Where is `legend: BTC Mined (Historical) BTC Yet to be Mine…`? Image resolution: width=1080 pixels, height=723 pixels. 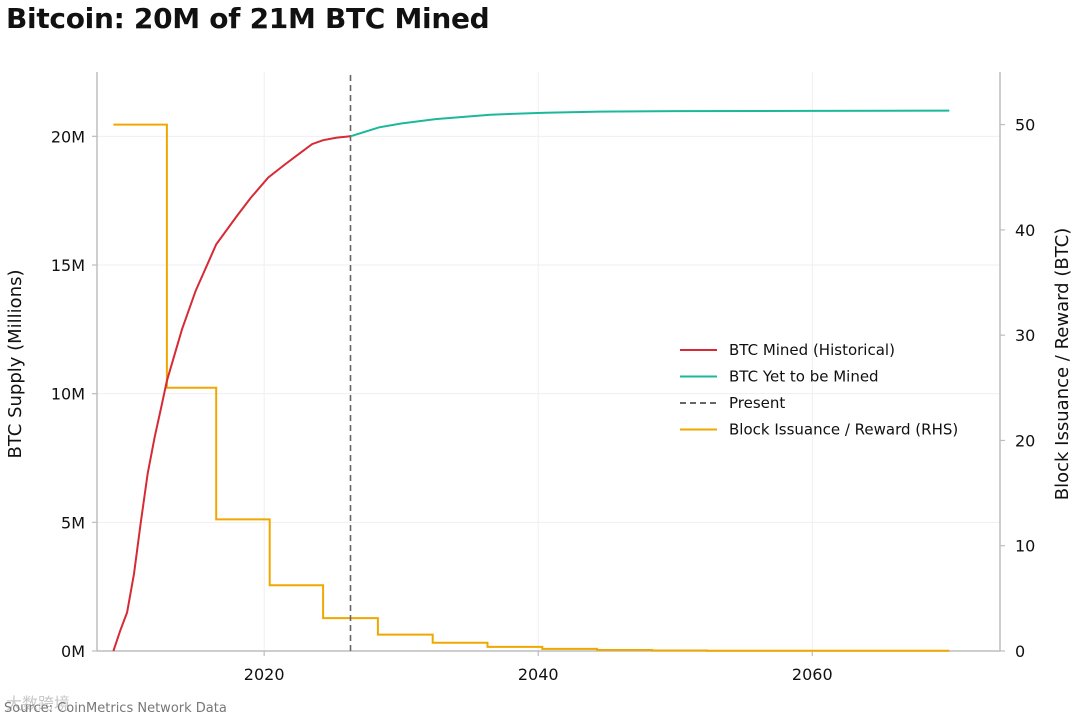
legend: BTC Mined (Historical) BTC Yet to be Mine… is located at coordinates (819, 390).